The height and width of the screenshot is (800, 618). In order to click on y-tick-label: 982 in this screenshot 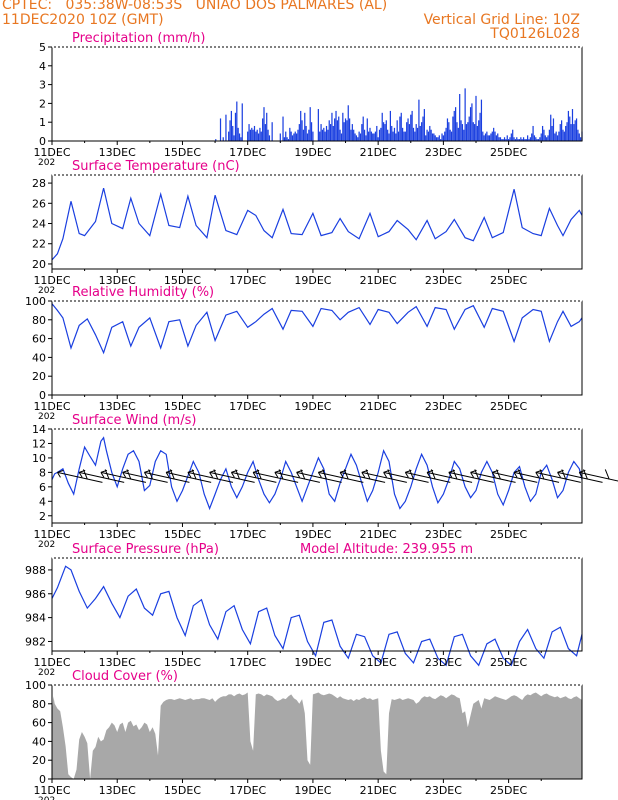, I will do `click(35, 641)`.